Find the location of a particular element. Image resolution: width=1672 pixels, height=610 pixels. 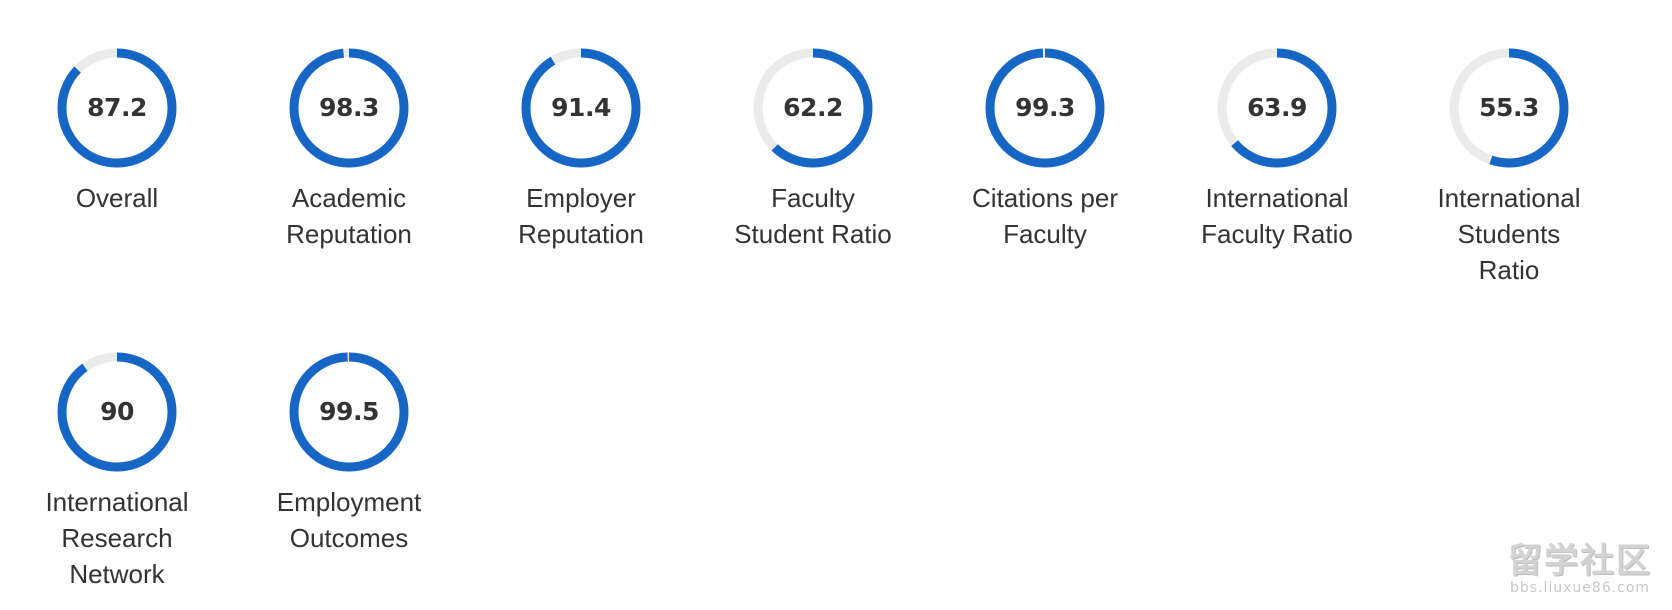

score-value: 91.4 is located at coordinates (581, 107).